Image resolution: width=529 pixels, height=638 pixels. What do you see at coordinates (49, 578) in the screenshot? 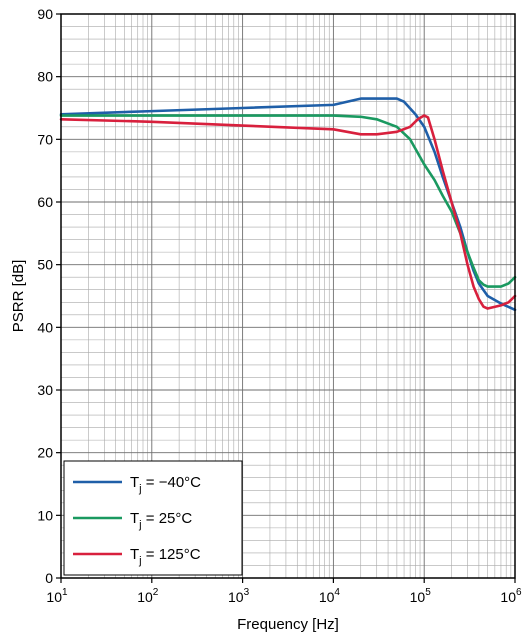
I see `y-tick-label-0: 0` at bounding box center [49, 578].